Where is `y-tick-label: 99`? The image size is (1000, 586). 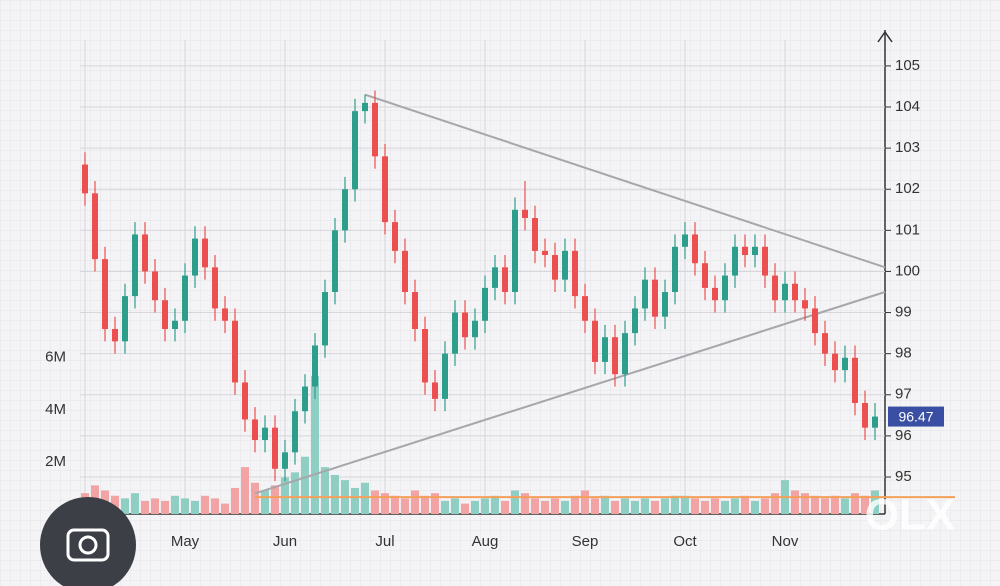 y-tick-label: 99 is located at coordinates (903, 312).